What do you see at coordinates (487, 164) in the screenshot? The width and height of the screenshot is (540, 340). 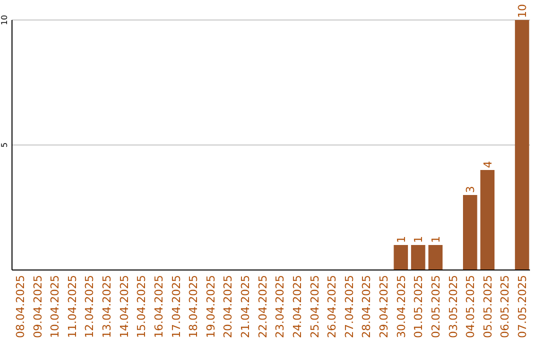 I see `data-label: 4` at bounding box center [487, 164].